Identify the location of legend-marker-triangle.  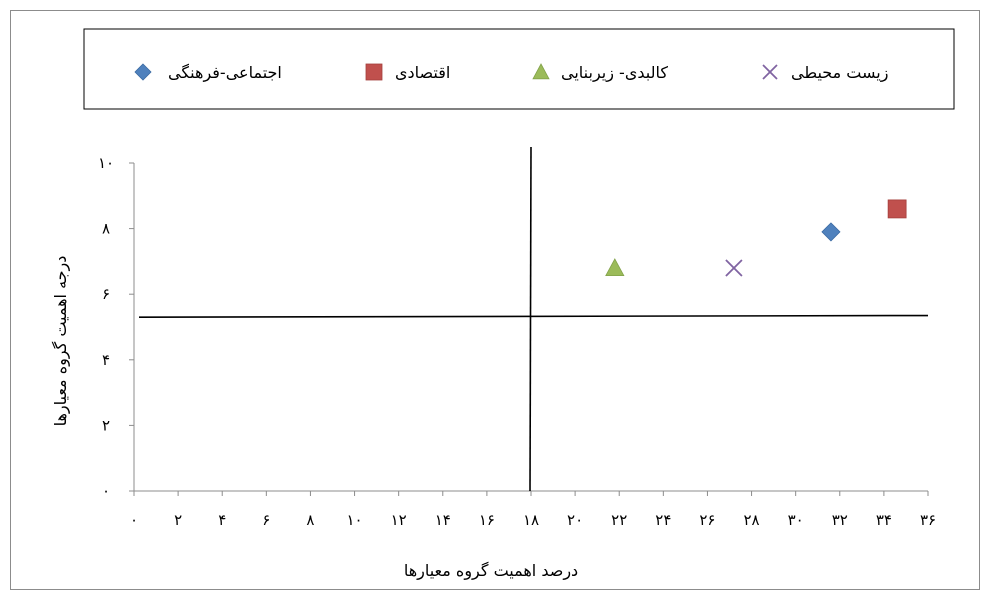
(541, 71).